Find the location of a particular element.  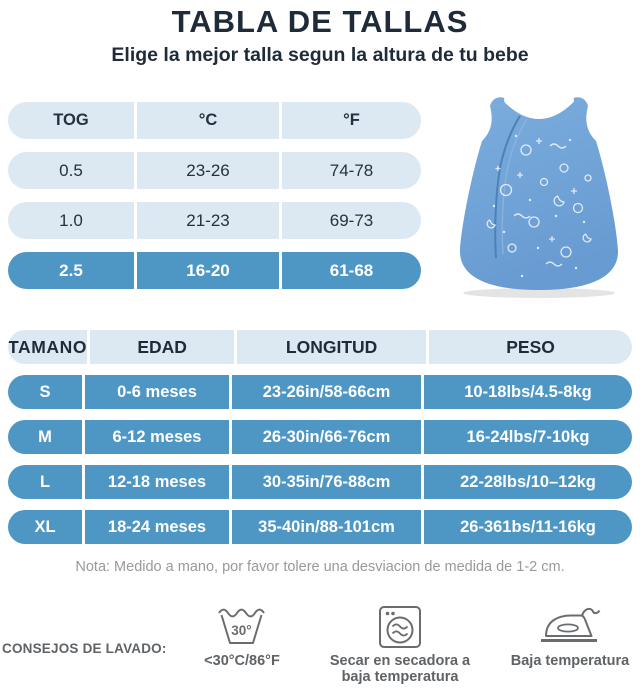

bag-doodle-dots is located at coordinates (539, 206).